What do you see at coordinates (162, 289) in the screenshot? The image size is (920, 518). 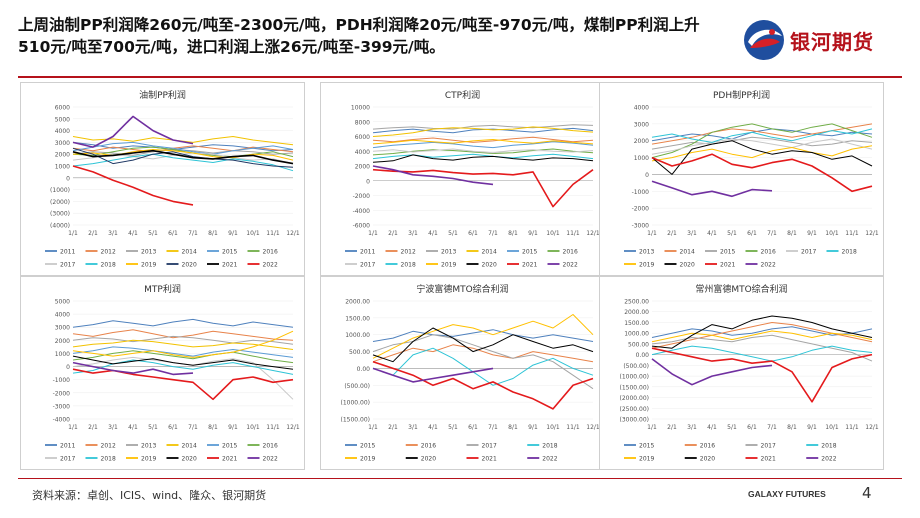 I see `chart-title: MTP利润` at bounding box center [162, 289].